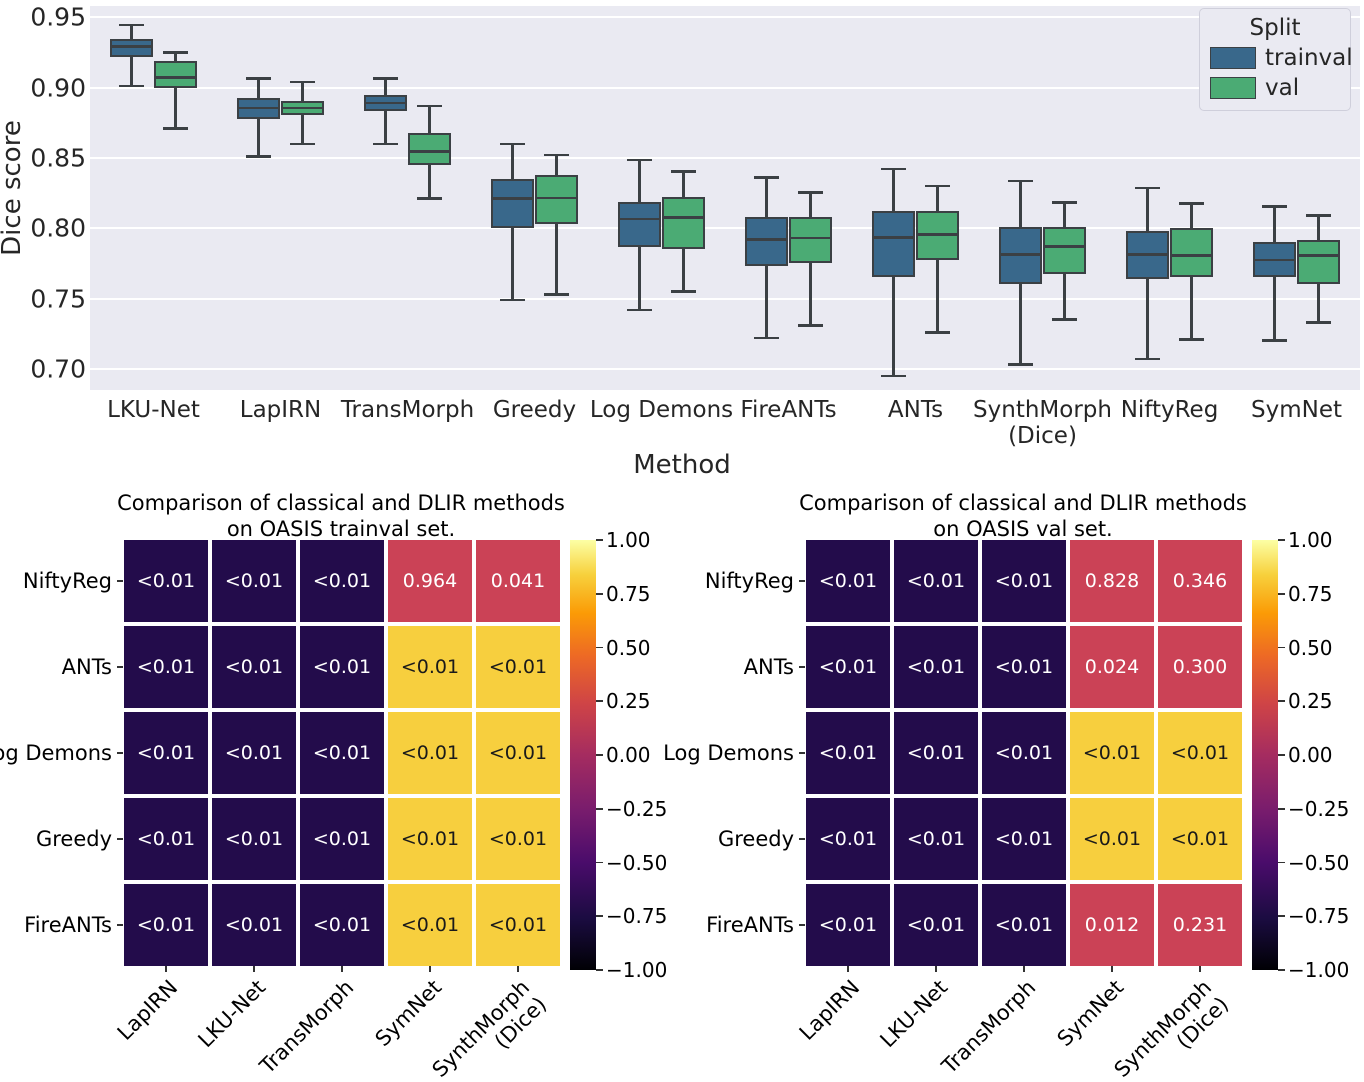 The width and height of the screenshot is (1364, 1082). I want to click on x-tick-label: SymNet, so click(1296, 410).